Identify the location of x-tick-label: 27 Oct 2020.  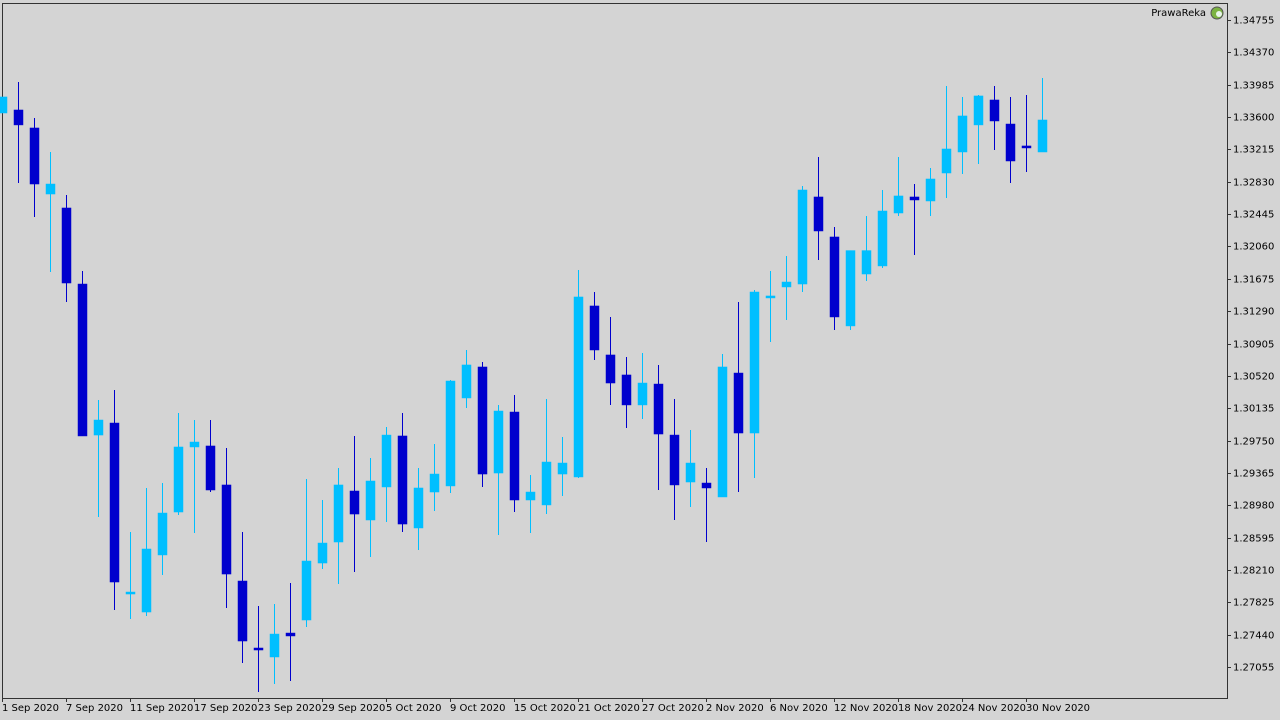
(673, 708).